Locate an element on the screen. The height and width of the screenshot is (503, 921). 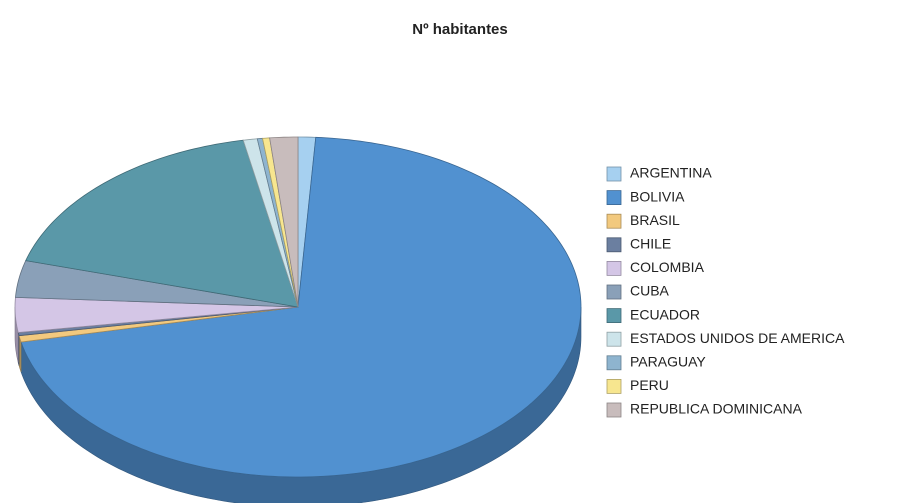
legend-label: CUBA is located at coordinates (650, 291).